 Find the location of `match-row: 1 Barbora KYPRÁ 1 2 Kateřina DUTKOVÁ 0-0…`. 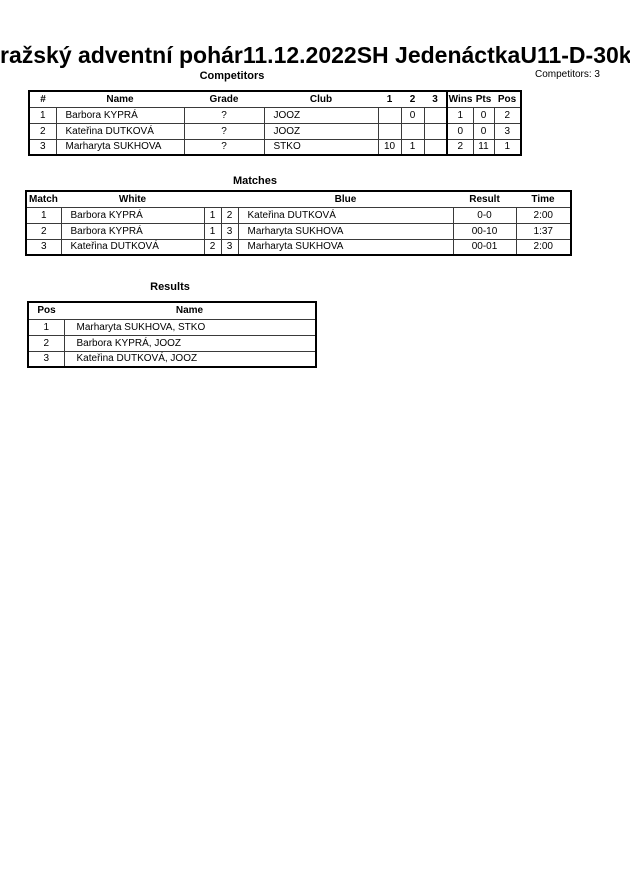

match-row: 1 Barbora KYPRÁ 1 2 Kateřina DUTKOVÁ 0-0… is located at coordinates (298, 215).